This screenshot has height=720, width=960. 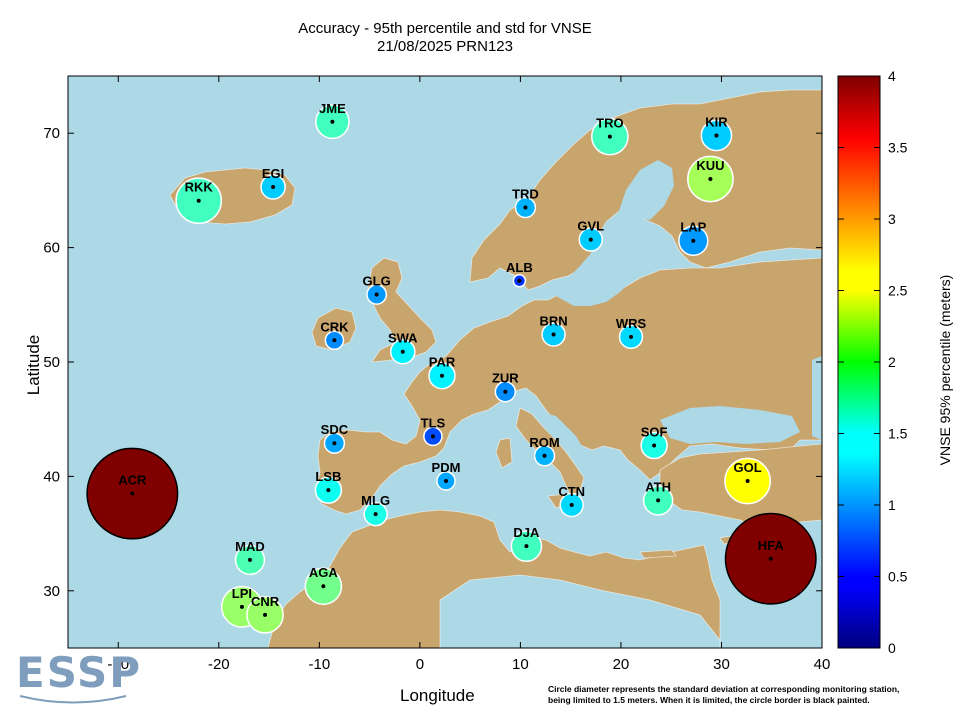 What do you see at coordinates (892, 362) in the screenshot?
I see `colorbar-tick-label: 2` at bounding box center [892, 362].